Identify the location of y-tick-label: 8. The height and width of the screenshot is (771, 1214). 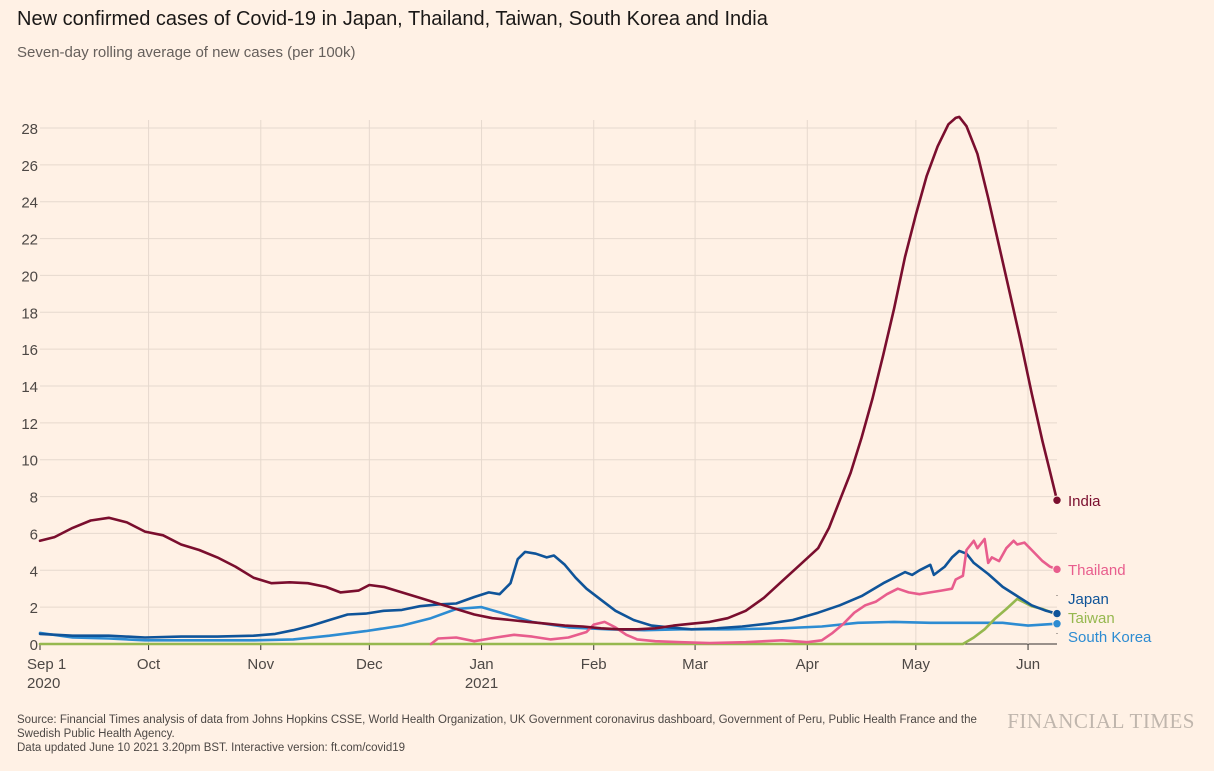
(34, 498).